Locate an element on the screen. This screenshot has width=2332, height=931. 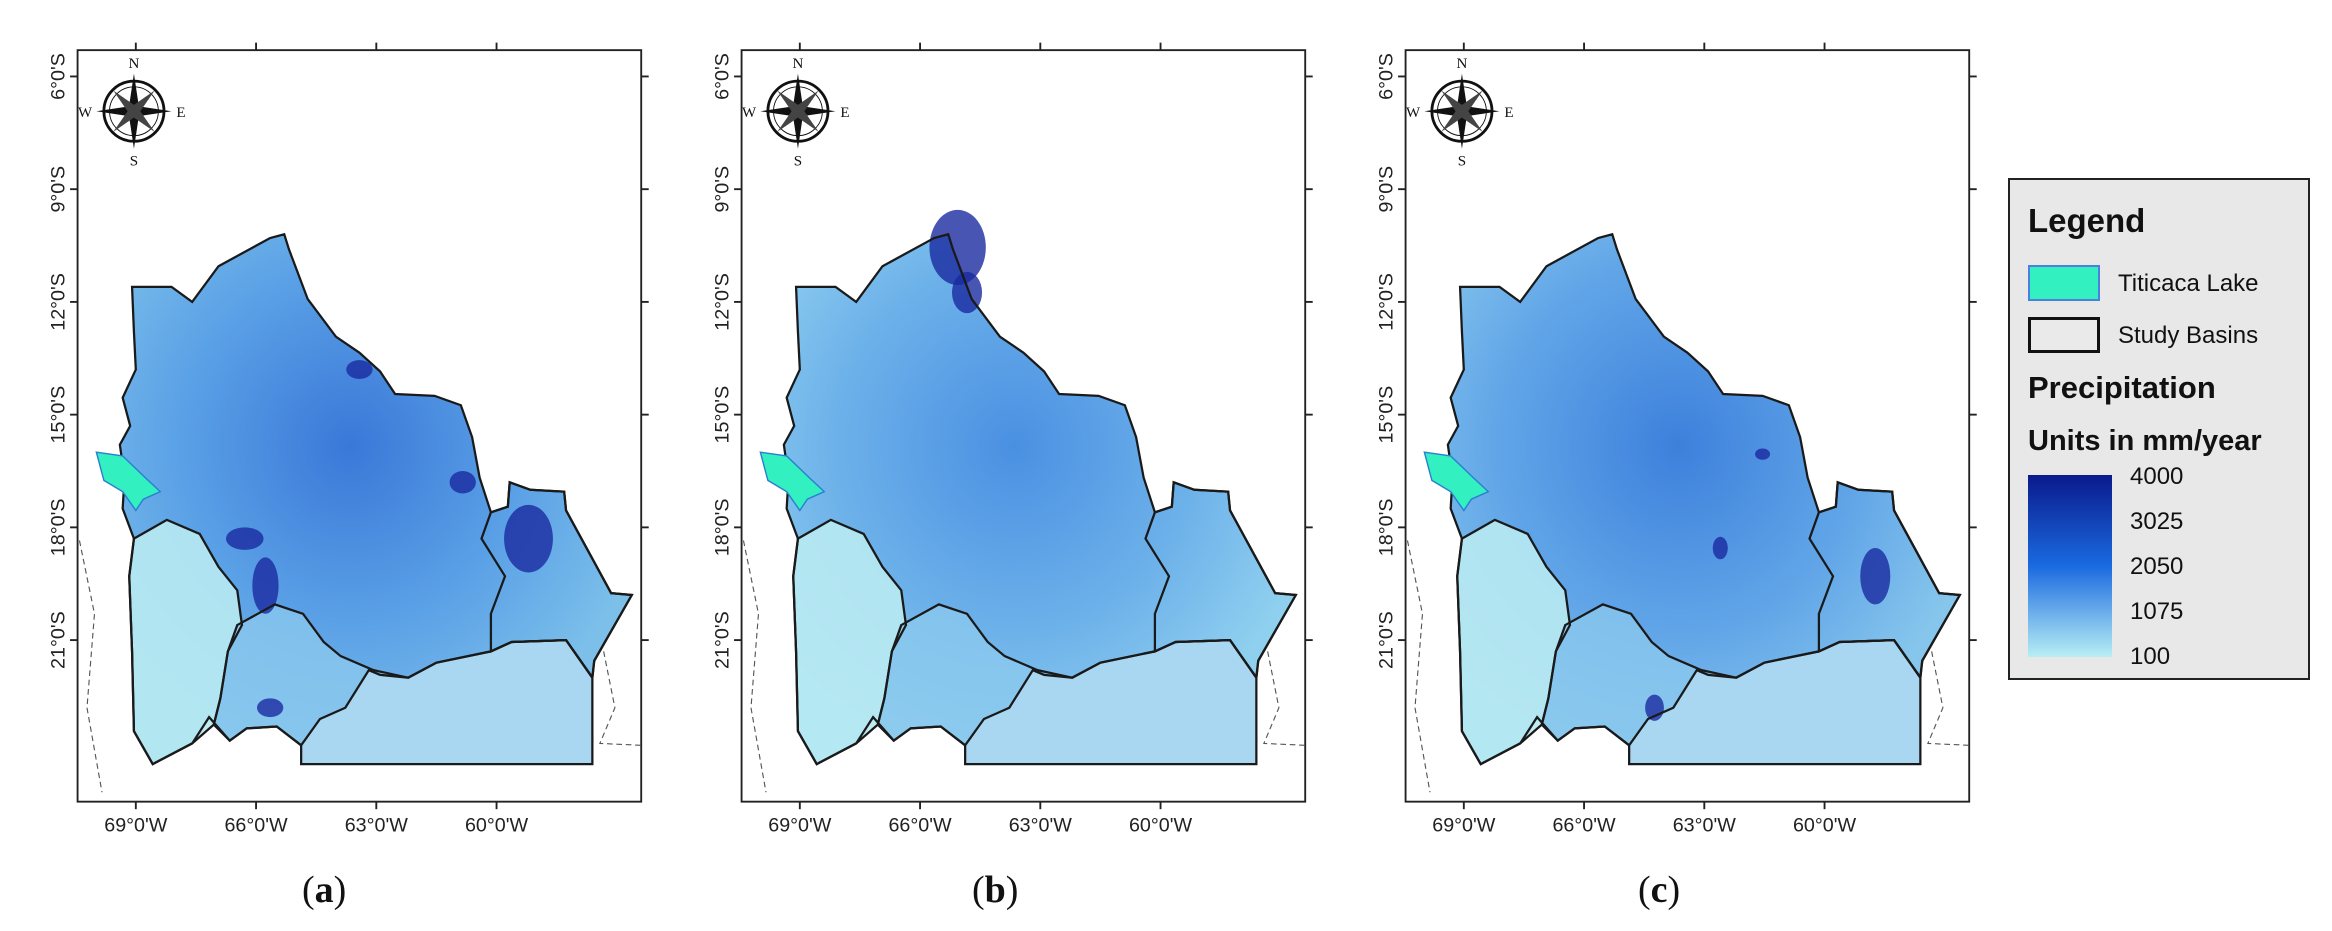
panel-caption-c: (c) is located at coordinates (1659, 890).